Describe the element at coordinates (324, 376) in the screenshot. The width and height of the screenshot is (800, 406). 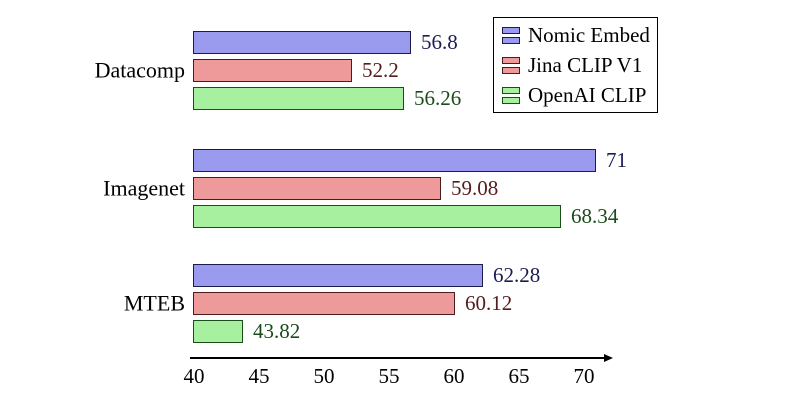
I see `x-tick-label: 50` at that location.